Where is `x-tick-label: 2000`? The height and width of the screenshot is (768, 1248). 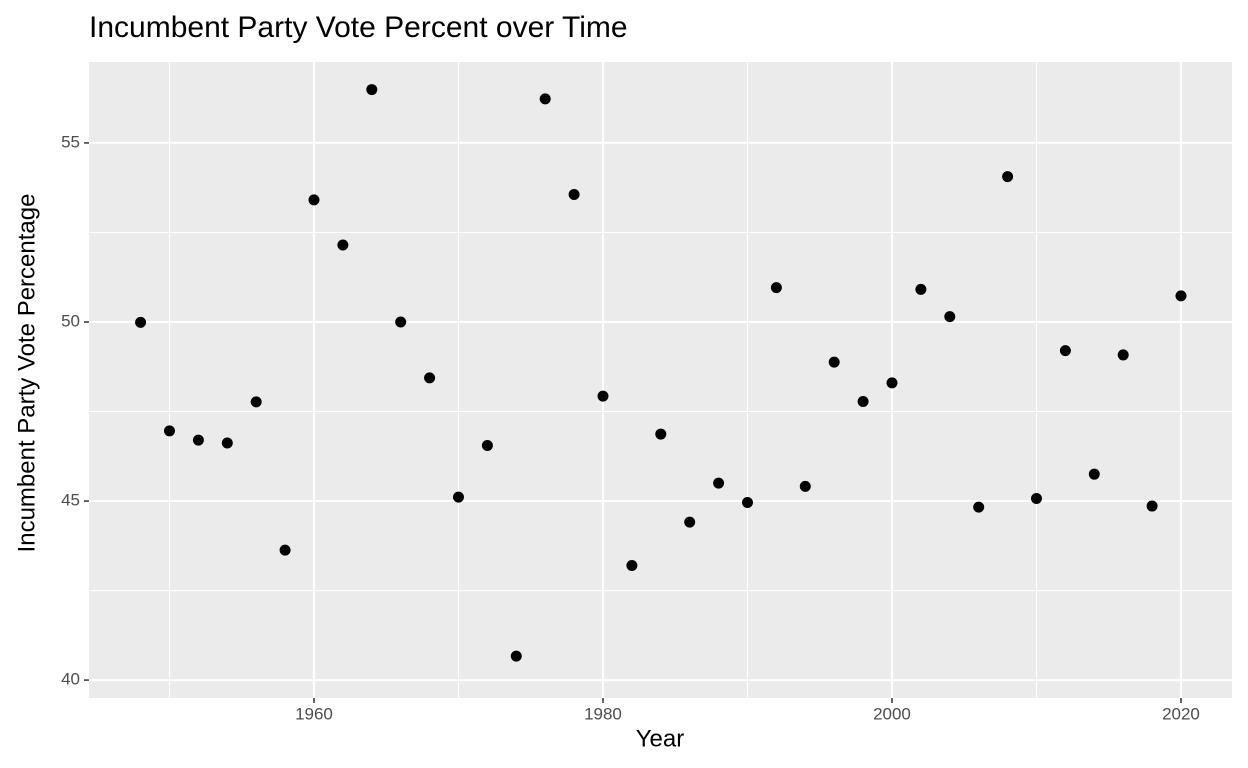
x-tick-label: 2000 is located at coordinates (892, 713).